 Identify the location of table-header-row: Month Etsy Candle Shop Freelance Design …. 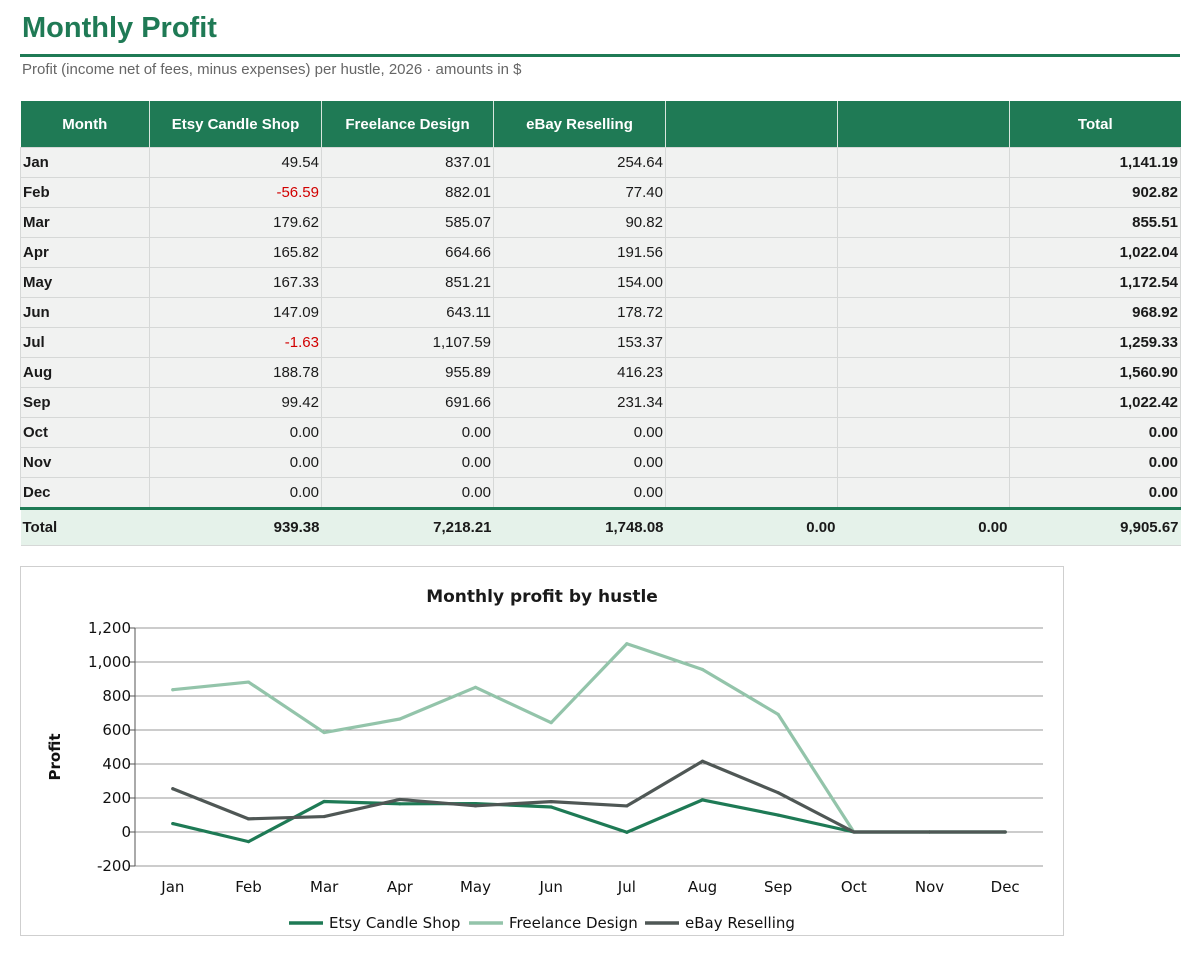
(600, 124).